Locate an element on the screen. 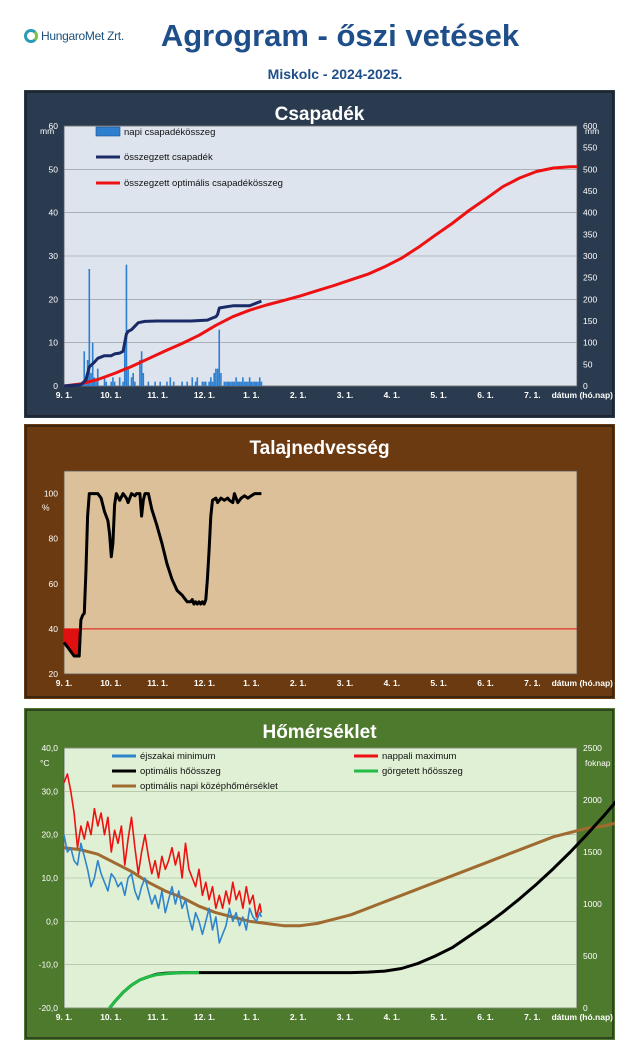 This screenshot has width=640, height=1060. y-left-tick-label: 30 is located at coordinates (54, 256).